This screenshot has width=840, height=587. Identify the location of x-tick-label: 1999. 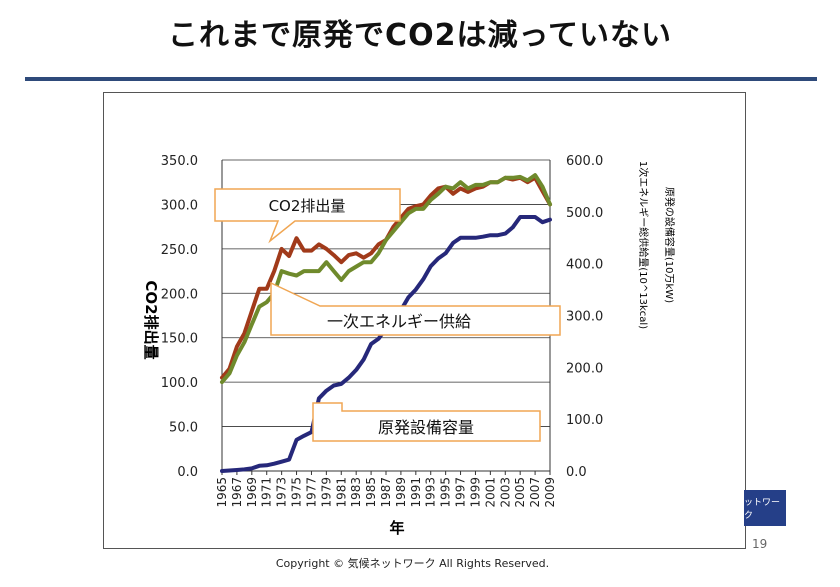
(475, 492).